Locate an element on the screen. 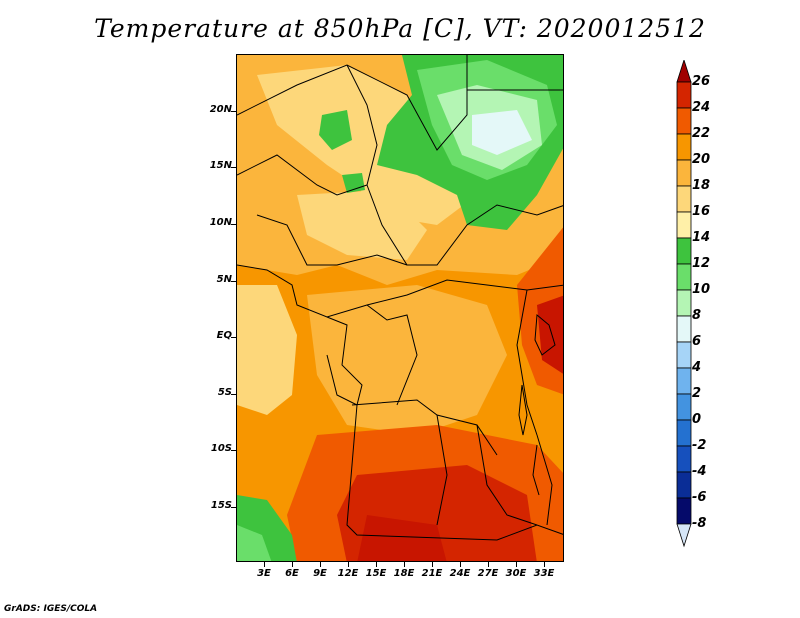 Image resolution: width=800 pixels, height=618 pixels. west-coast-yellow is located at coordinates (267, 350).